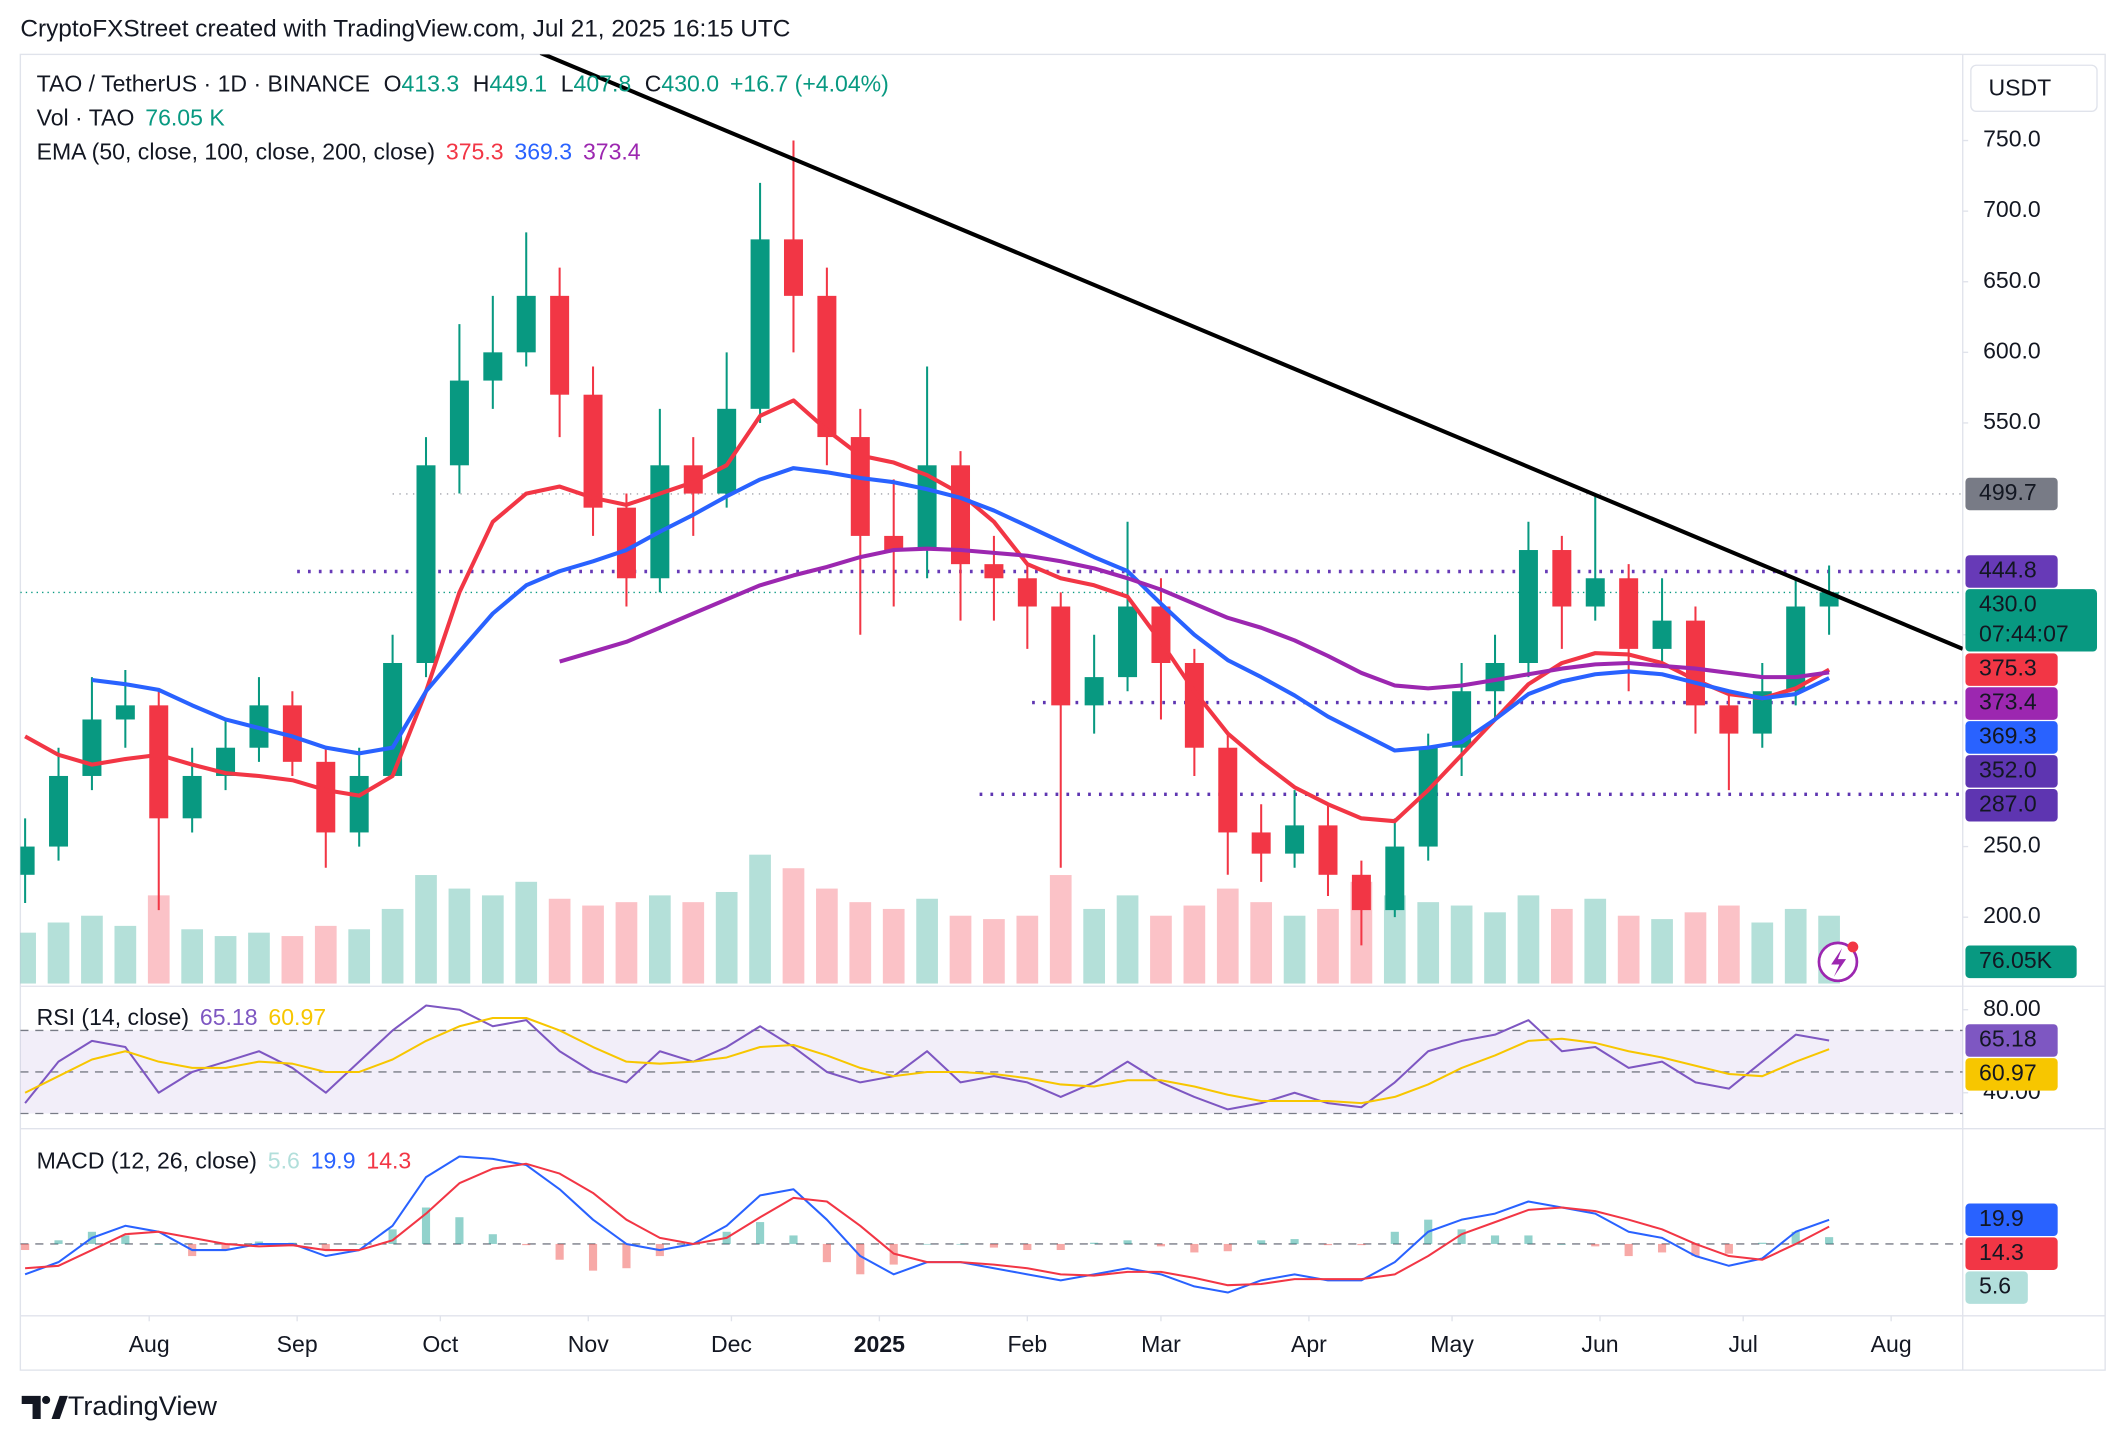  What do you see at coordinates (991, 1224) in the screenshot?
I see `macd-pane` at bounding box center [991, 1224].